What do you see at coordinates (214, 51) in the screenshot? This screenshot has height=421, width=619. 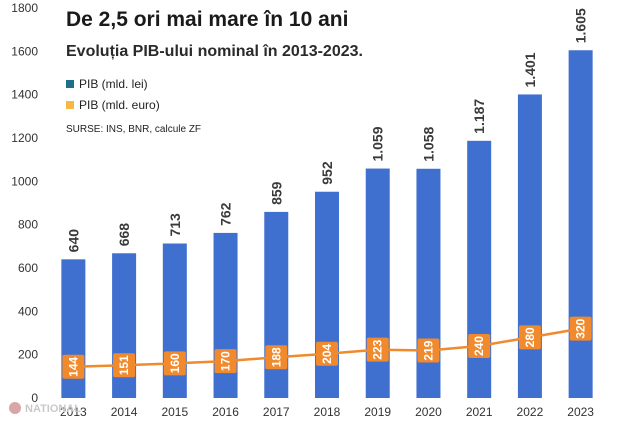 I see `chart-subtitle: Evoluția PIB-ului nominal în 2013-2023.` at bounding box center [214, 51].